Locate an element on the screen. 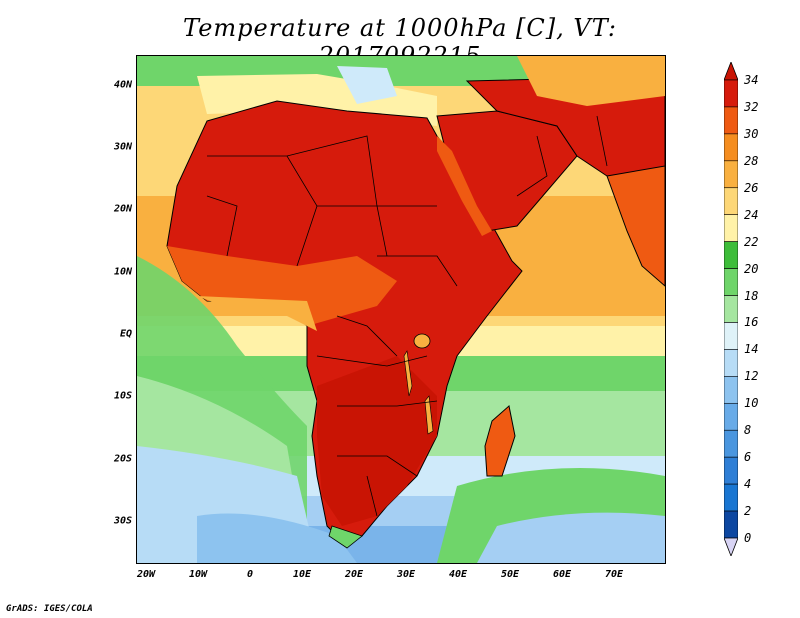  atlantic-colder is located at coordinates (277, 538).